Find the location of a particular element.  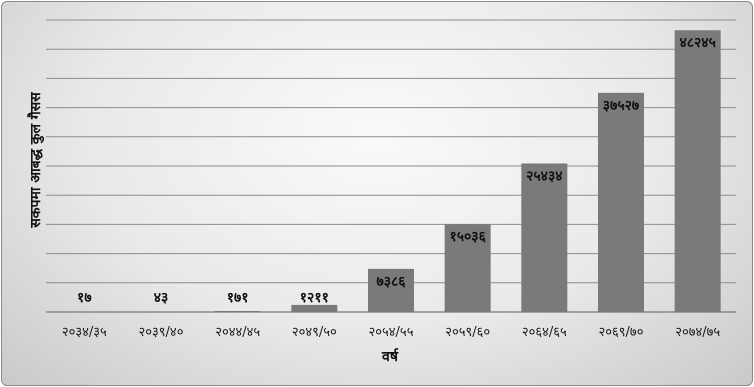

x-tick-label: २०३४/३५ is located at coordinates (84, 332).